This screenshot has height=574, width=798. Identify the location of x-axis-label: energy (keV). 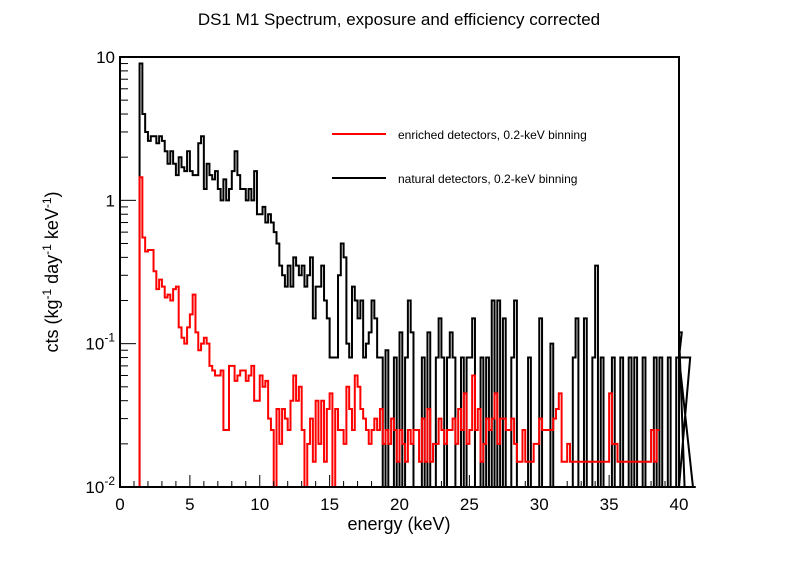
(398, 524).